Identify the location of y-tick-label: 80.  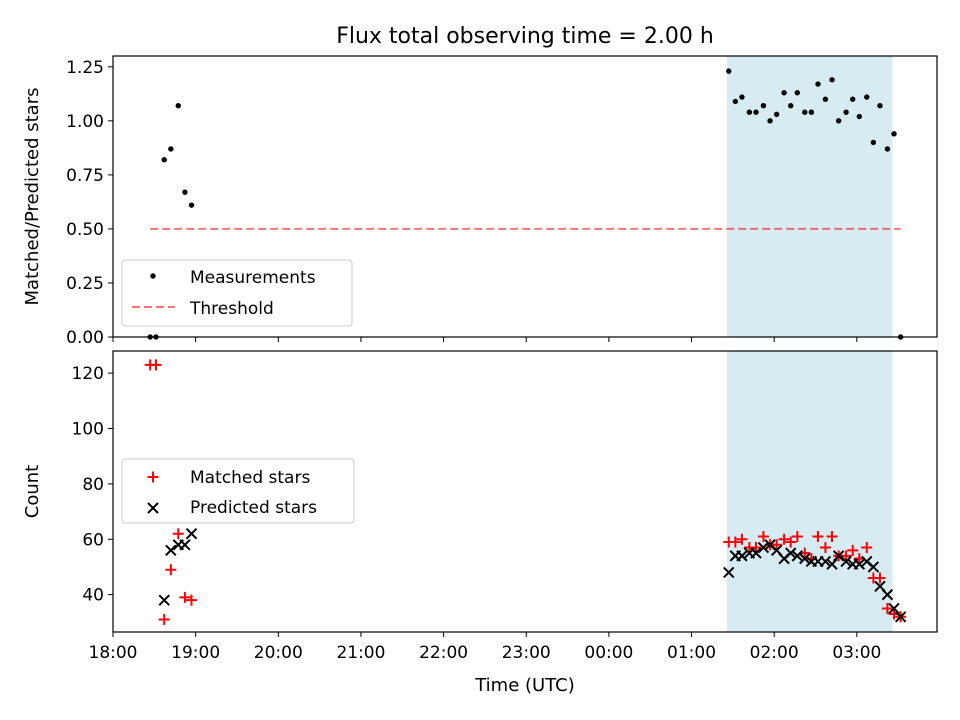
(93, 485).